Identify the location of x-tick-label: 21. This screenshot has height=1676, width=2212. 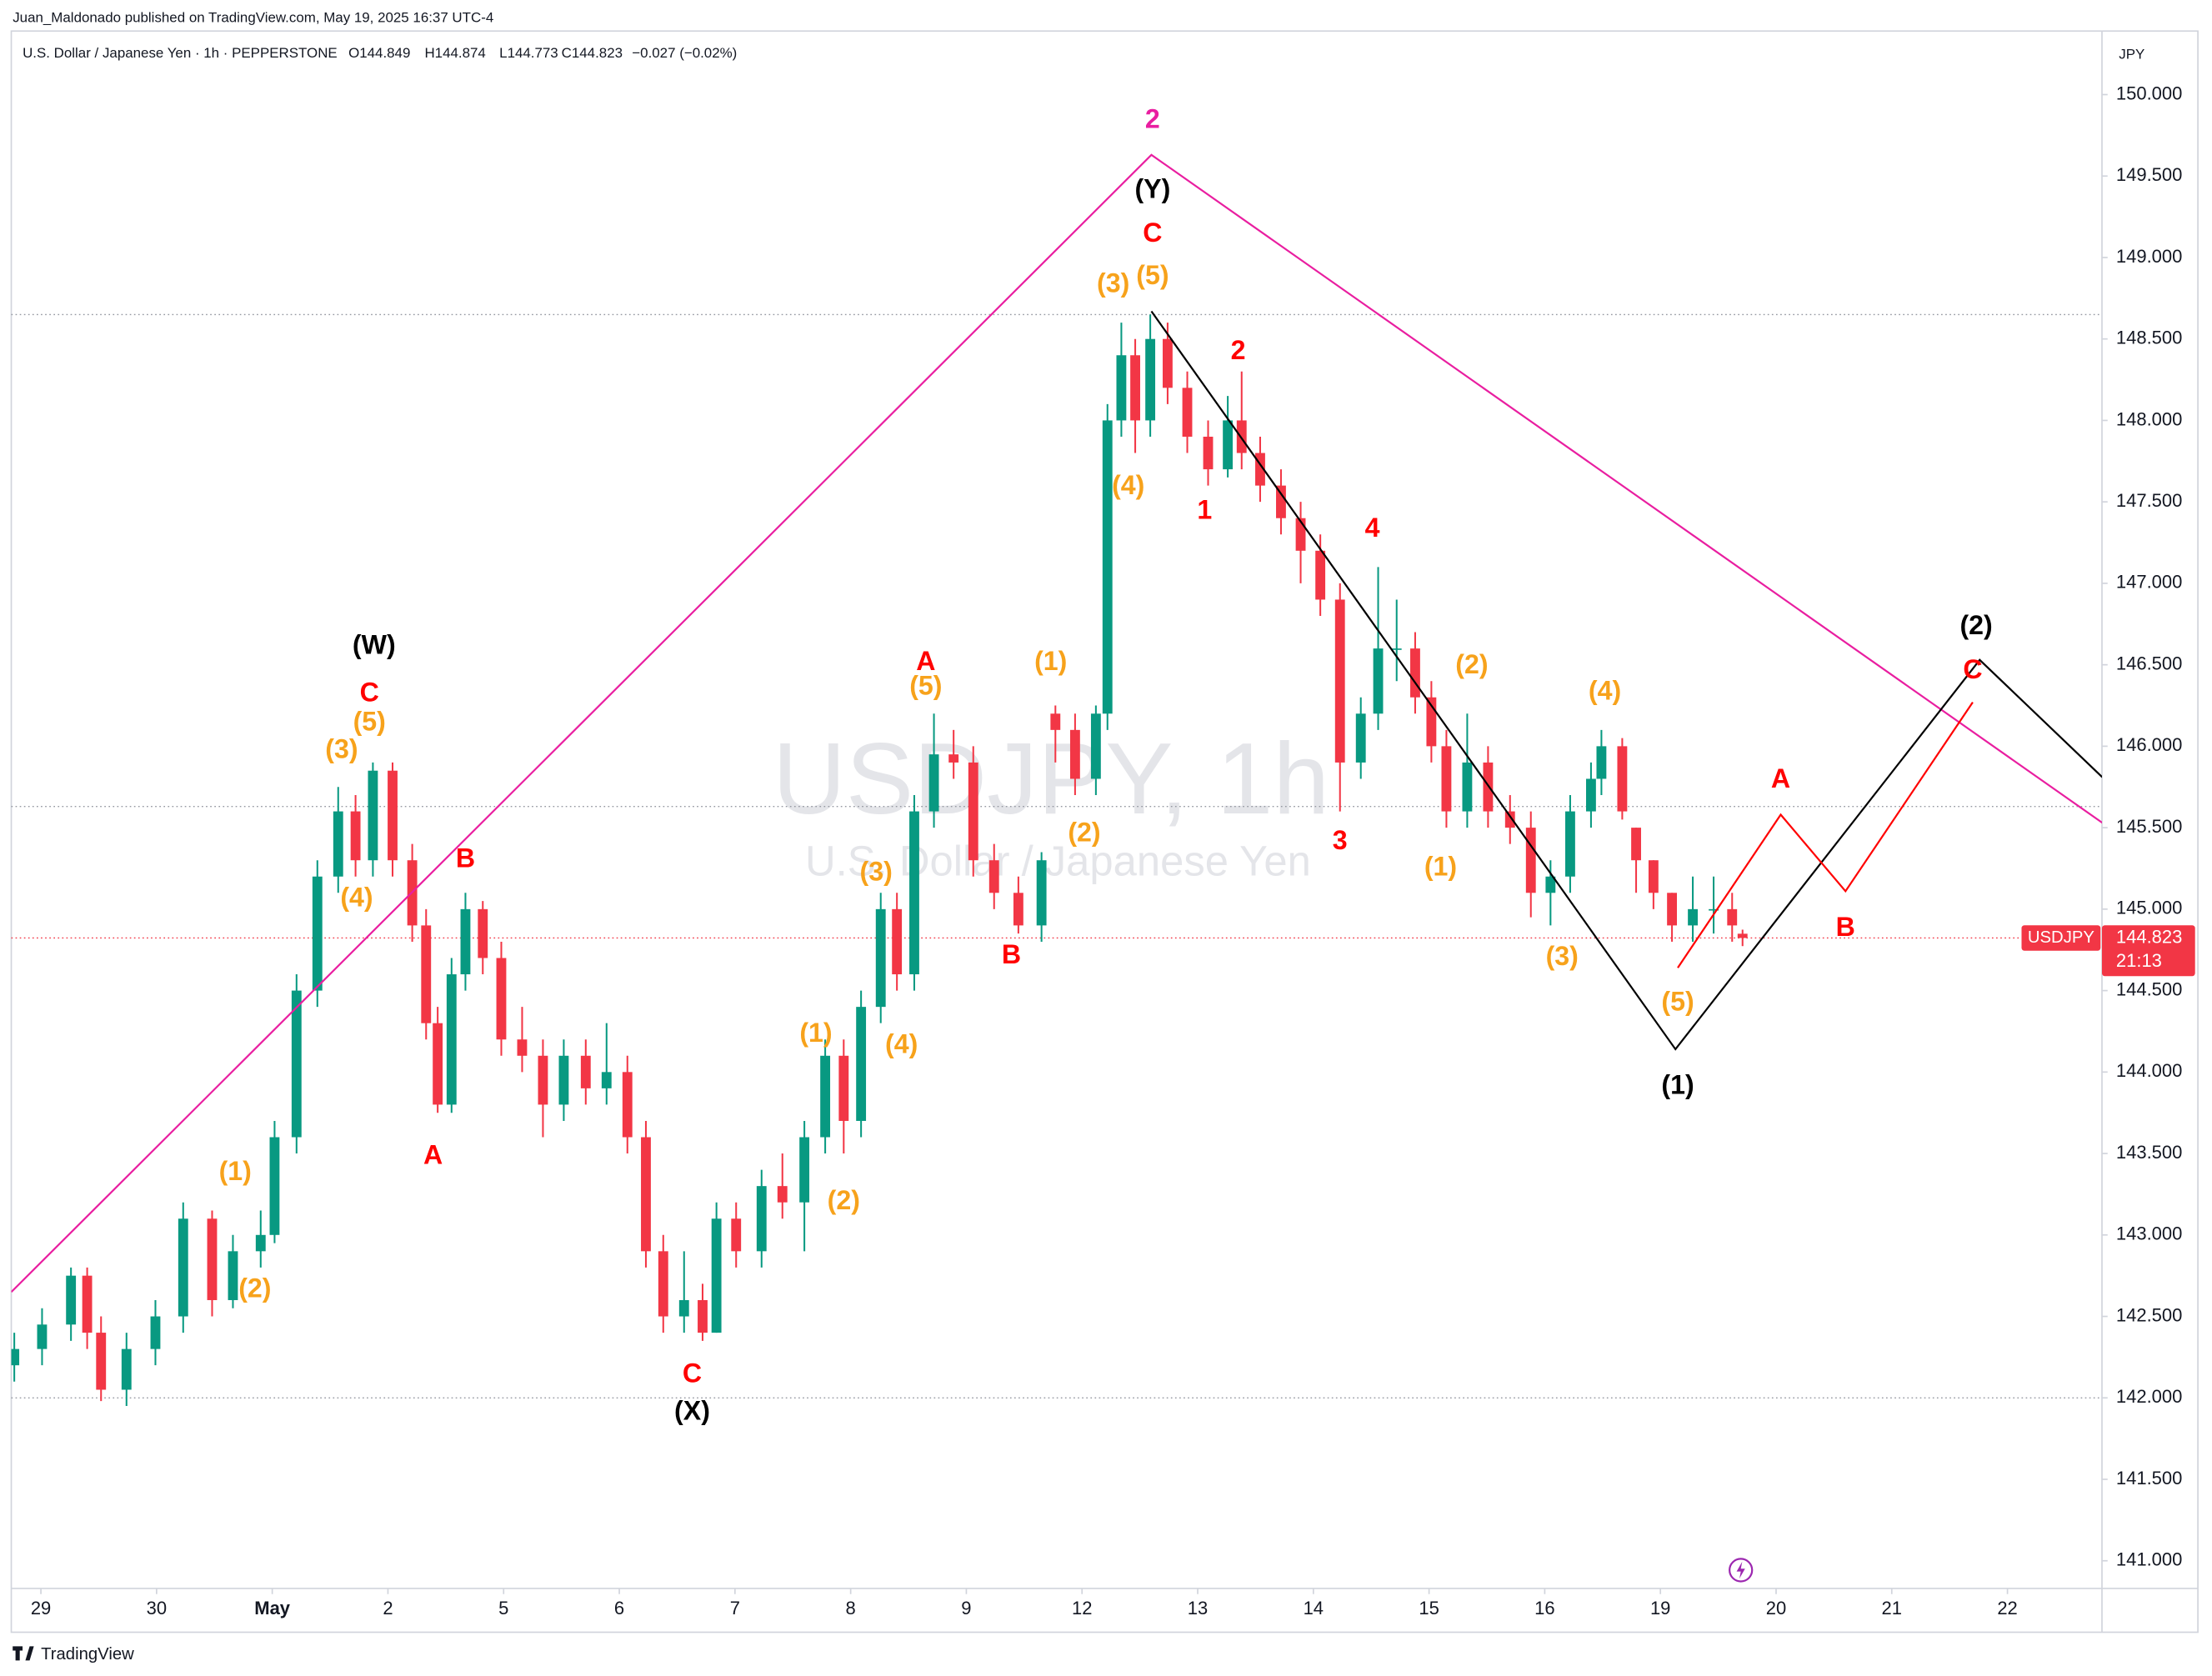
(1892, 1608).